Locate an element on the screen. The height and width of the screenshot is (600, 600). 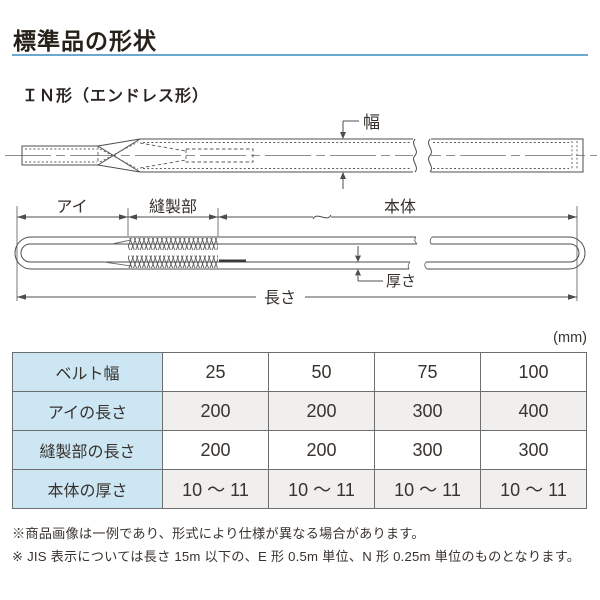
stitch-band-top is located at coordinates (173, 244).